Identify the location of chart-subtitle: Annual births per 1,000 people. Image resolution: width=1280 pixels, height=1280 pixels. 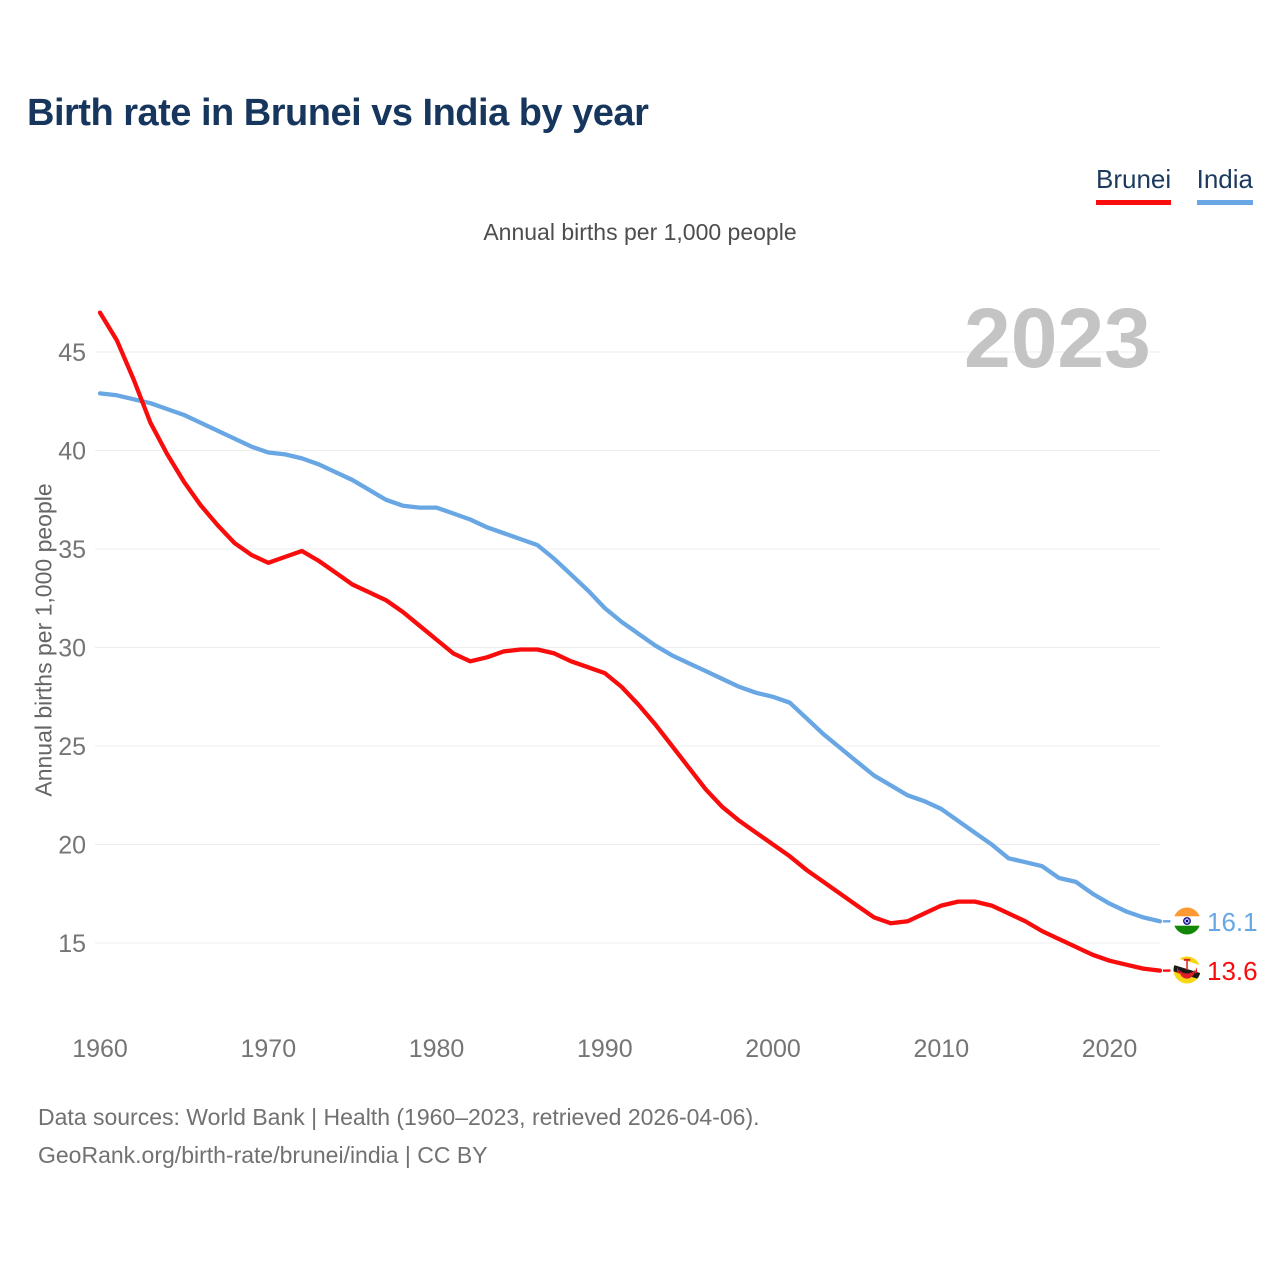
(640, 232).